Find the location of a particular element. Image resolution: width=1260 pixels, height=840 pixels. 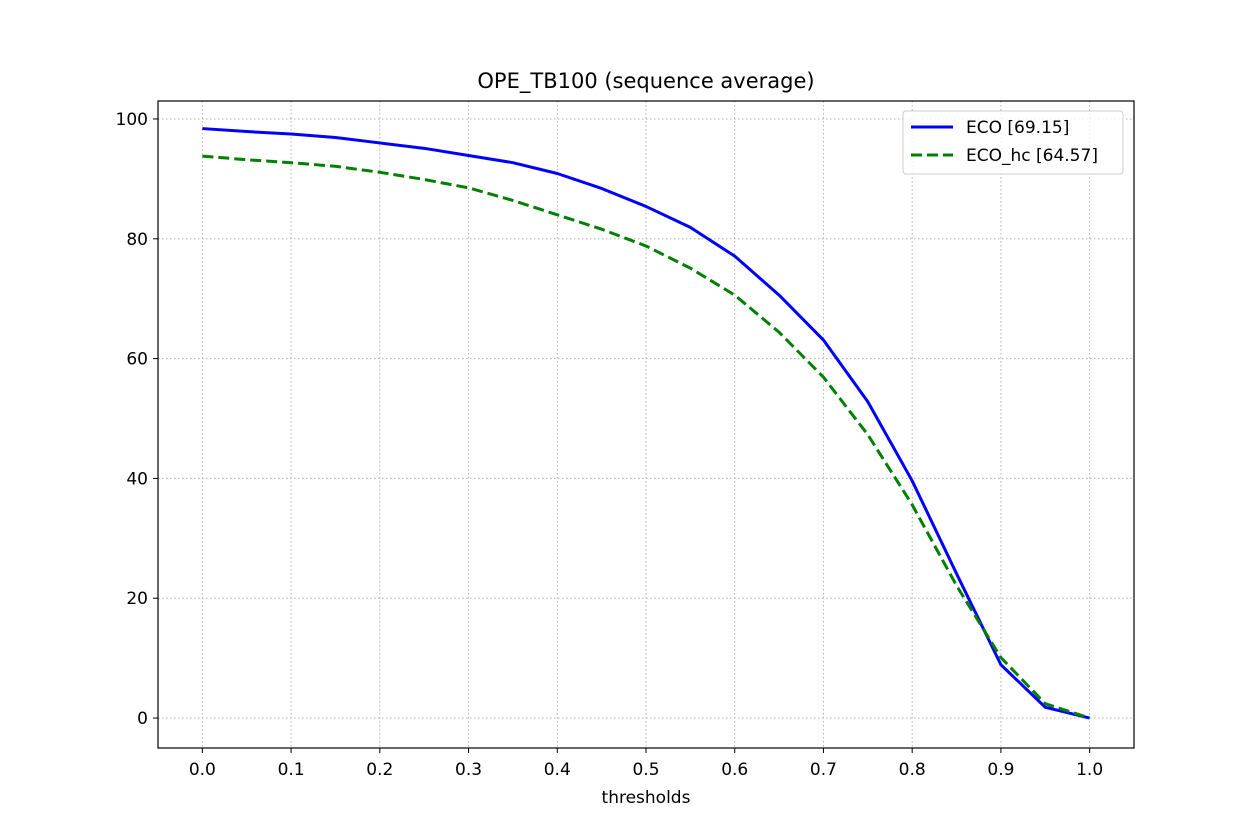

x-tick-label: 1.0 is located at coordinates (1089, 770).